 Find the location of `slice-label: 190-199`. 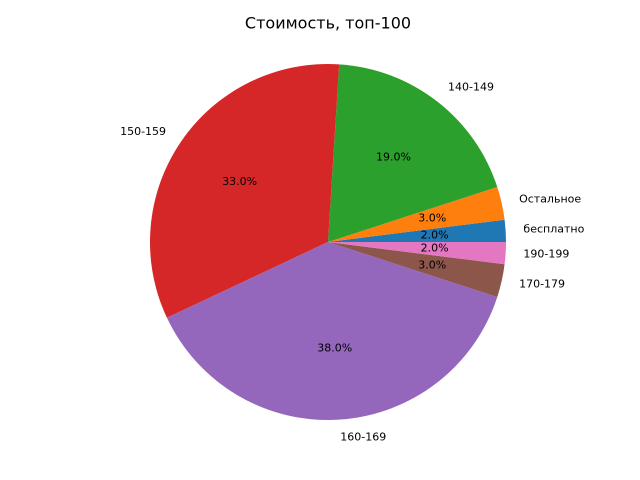

slice-label: 190-199 is located at coordinates (546, 253).